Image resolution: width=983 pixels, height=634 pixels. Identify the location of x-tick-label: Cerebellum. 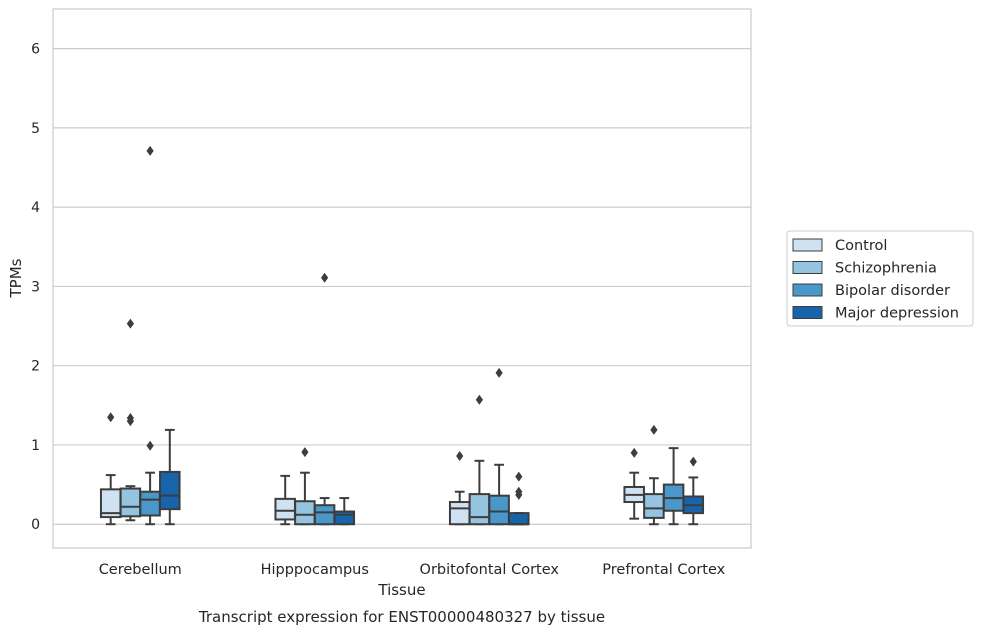
(140, 570).